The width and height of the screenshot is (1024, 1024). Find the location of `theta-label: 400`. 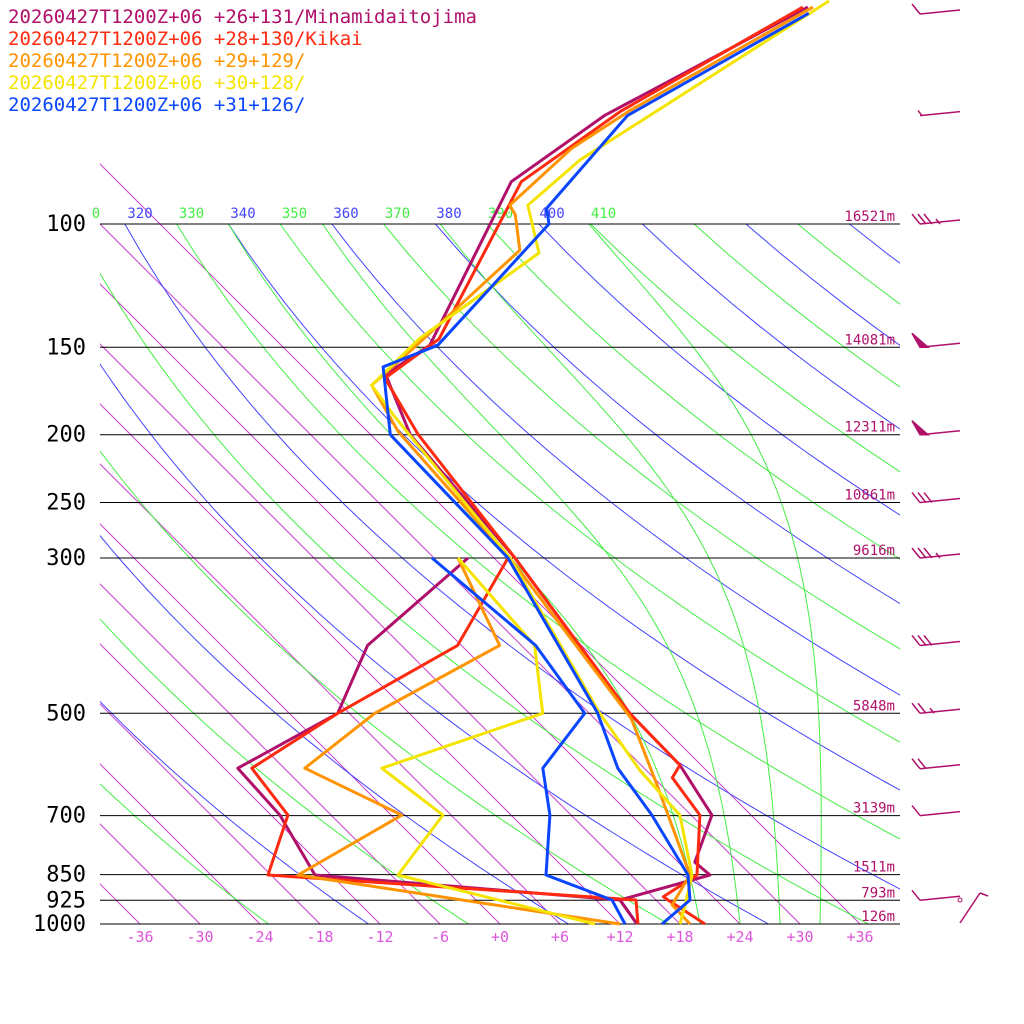

theta-label: 400 is located at coordinates (551, 214).